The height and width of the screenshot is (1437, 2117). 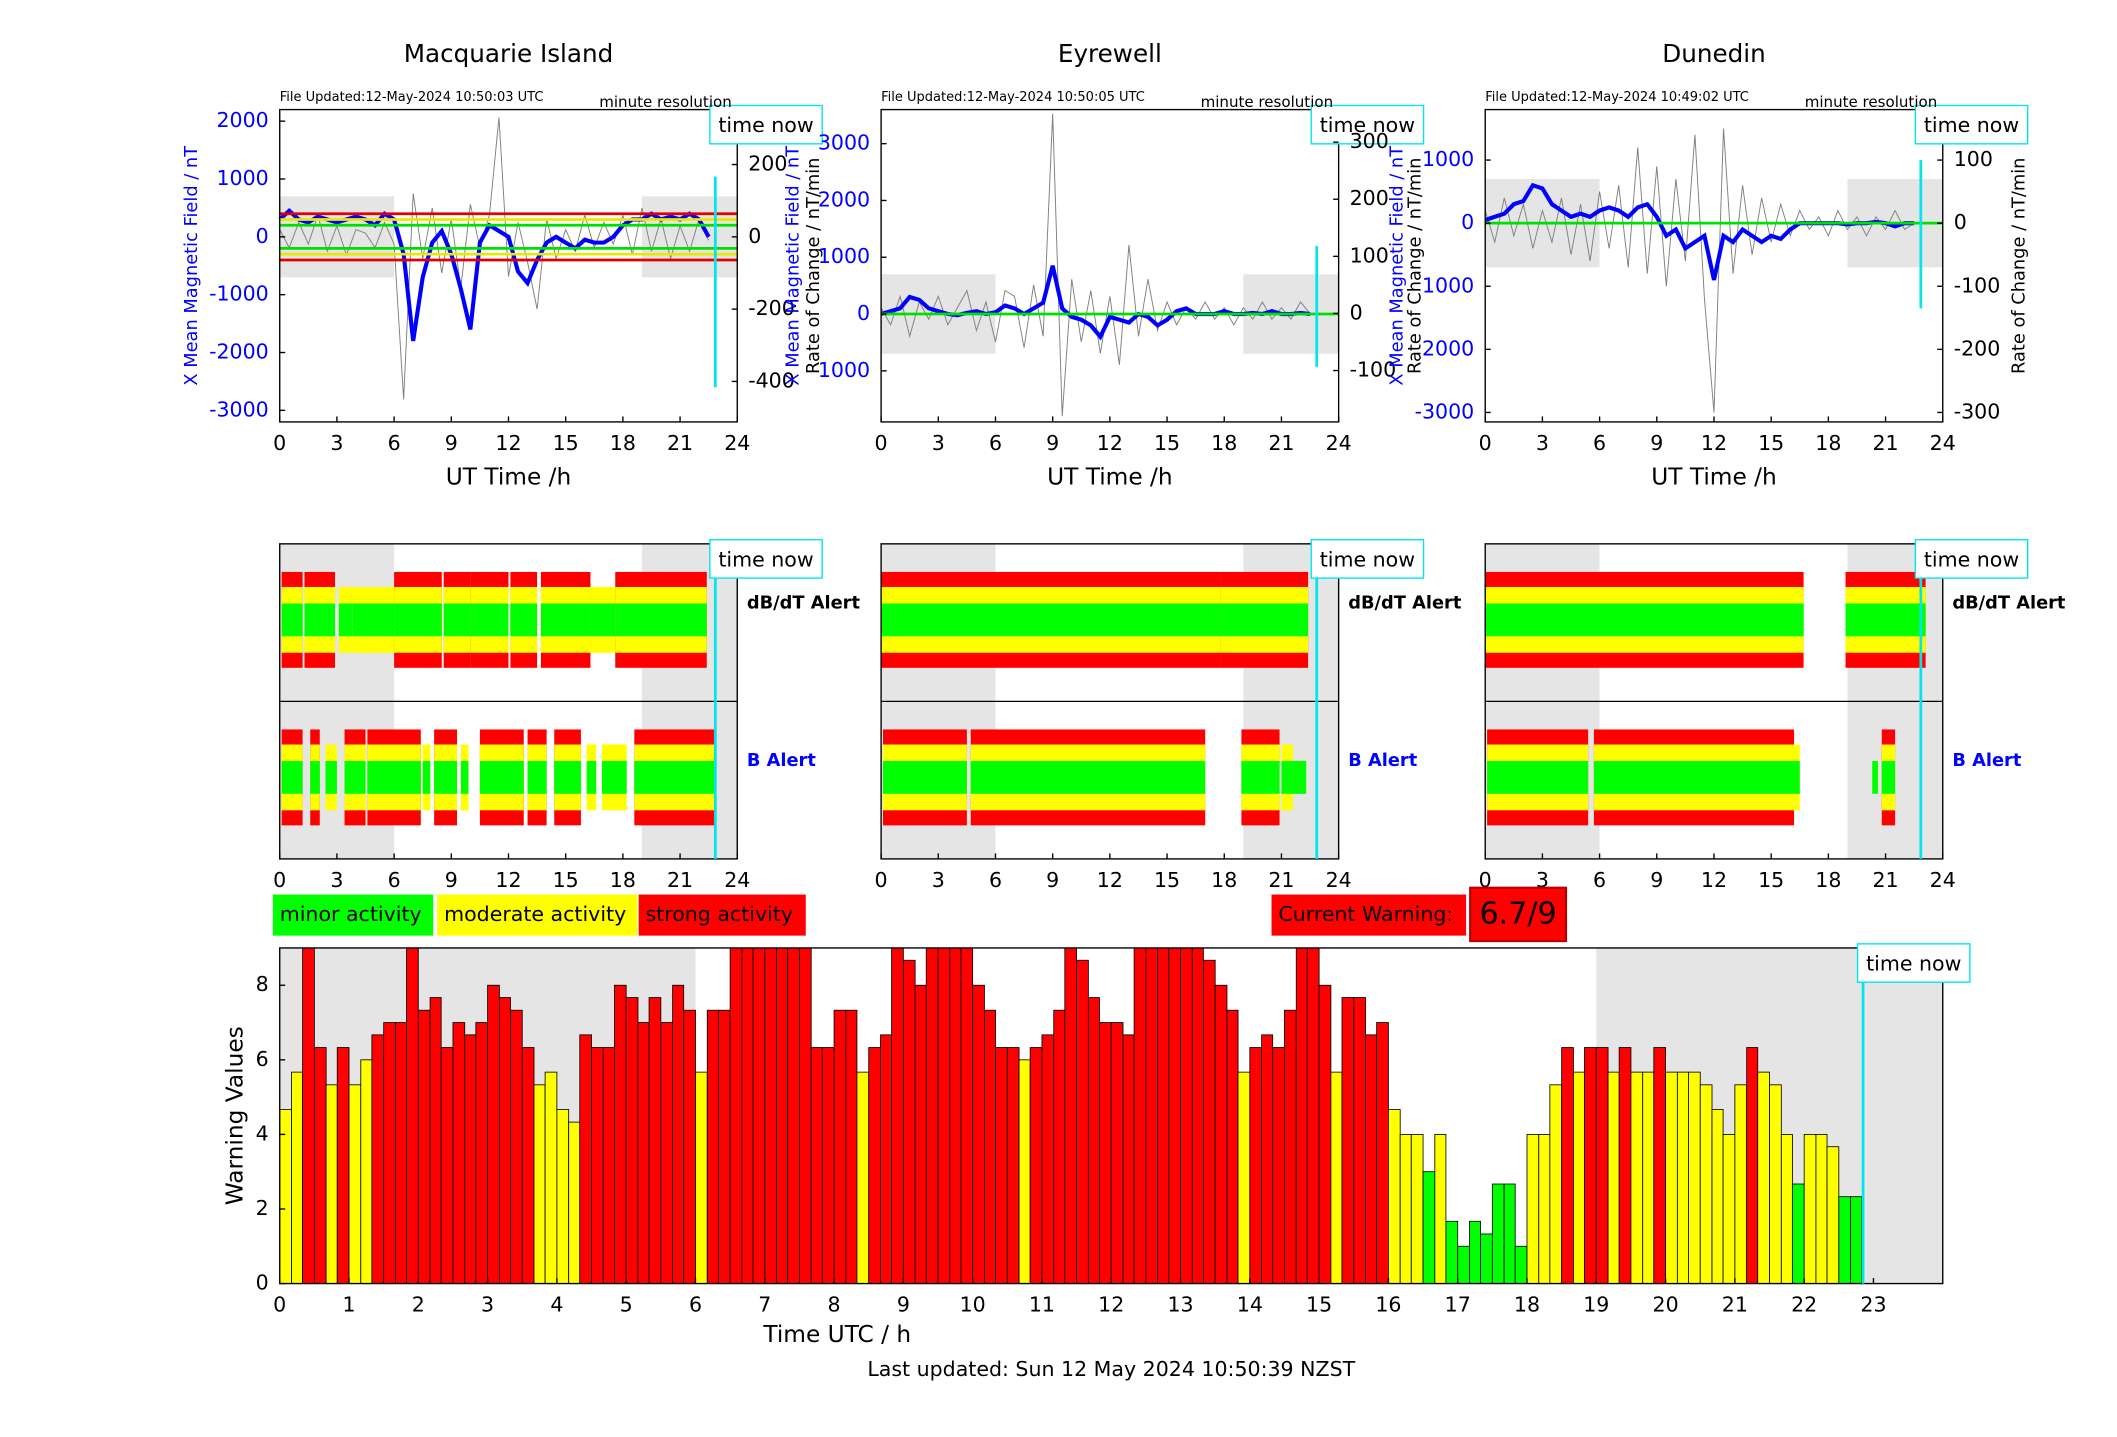 I want to click on y2-tick-label: 100, so click(x=1973, y=159).